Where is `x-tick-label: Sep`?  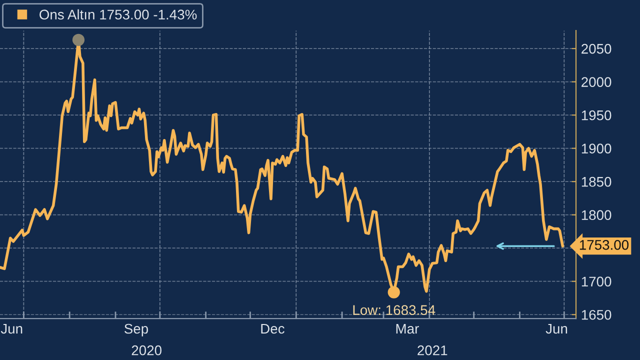
x-tick-label: Sep is located at coordinates (136, 330).